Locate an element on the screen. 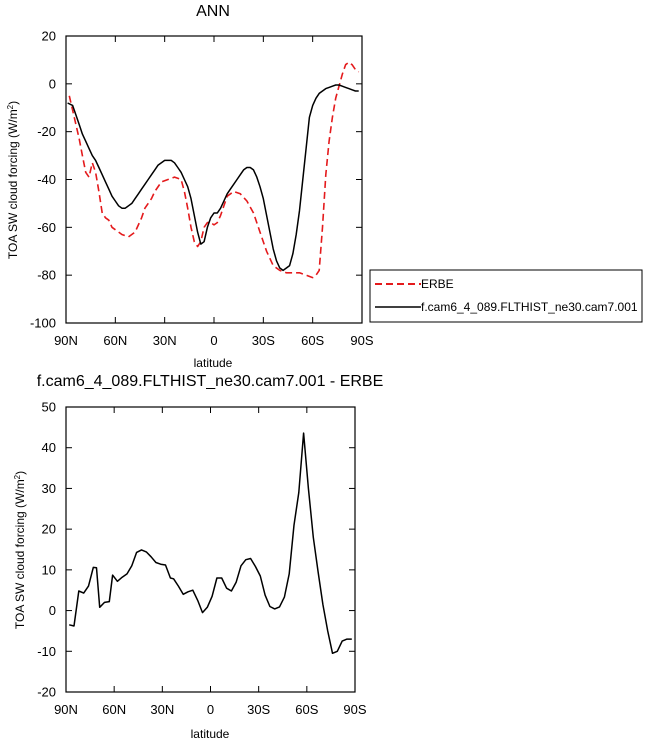 The image size is (648, 744). bottom-y-axis-label-main: TOA SW cloud forcing (W/m is located at coordinates (20, 554).